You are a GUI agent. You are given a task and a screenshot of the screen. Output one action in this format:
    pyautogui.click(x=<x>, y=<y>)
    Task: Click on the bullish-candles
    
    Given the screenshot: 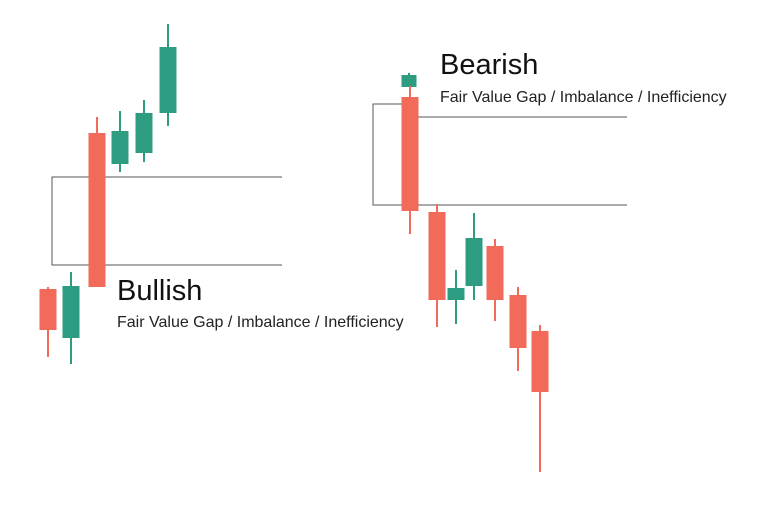 What is the action you would take?
    pyautogui.click(x=108, y=194)
    